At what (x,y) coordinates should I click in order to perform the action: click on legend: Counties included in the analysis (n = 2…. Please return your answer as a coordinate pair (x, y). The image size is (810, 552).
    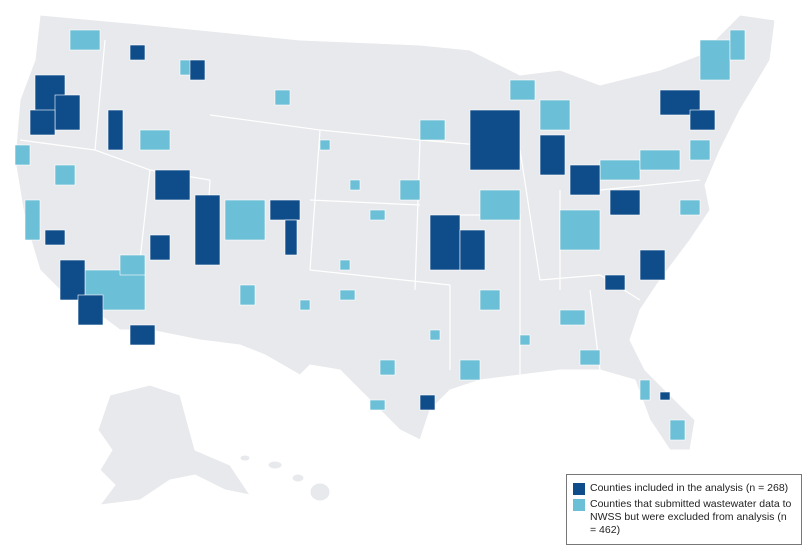
    Looking at the image, I should click on (684, 509).